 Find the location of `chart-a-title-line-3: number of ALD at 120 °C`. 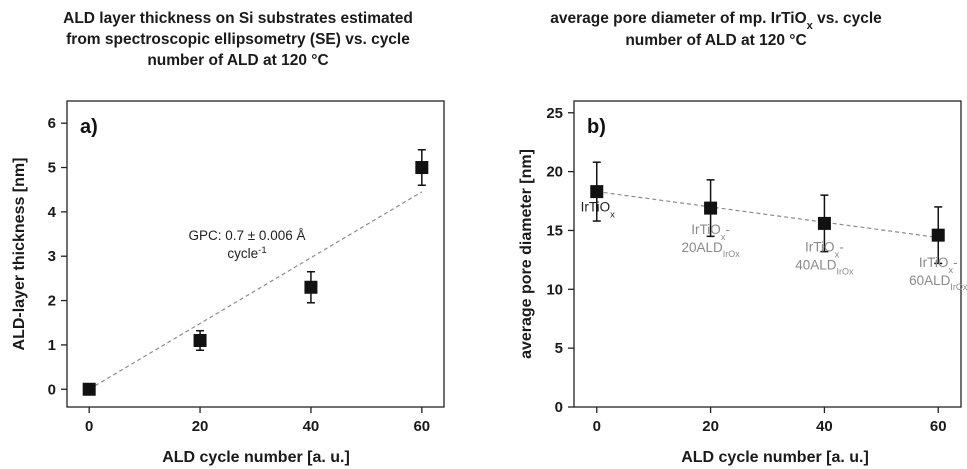

chart-a-title-line-3: number of ALD at 120 °C is located at coordinates (237, 60).